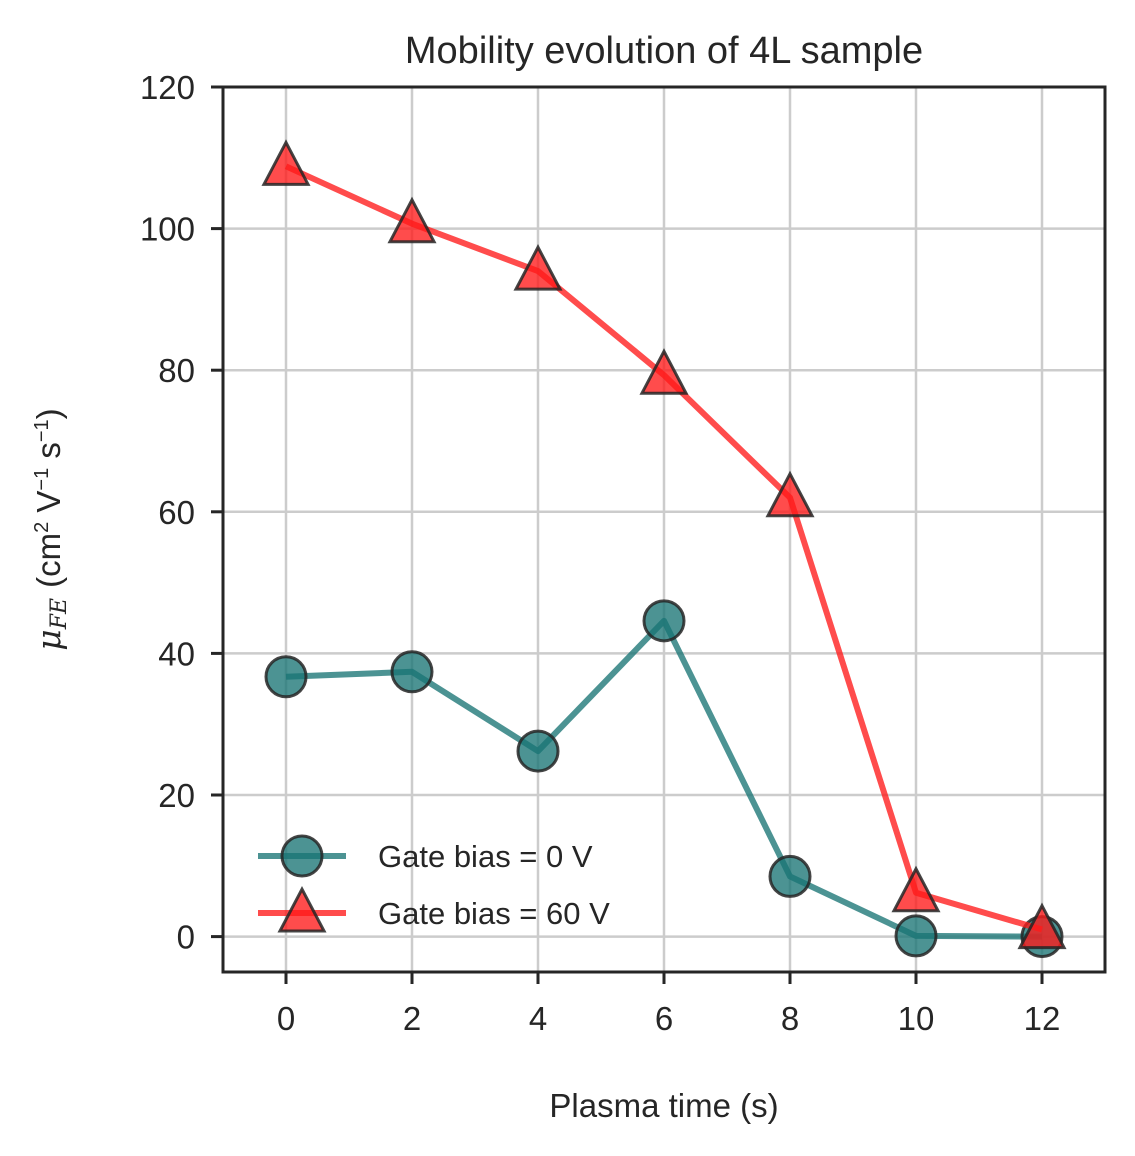  What do you see at coordinates (790, 1018) in the screenshot?
I see `x-tick-label: 8` at bounding box center [790, 1018].